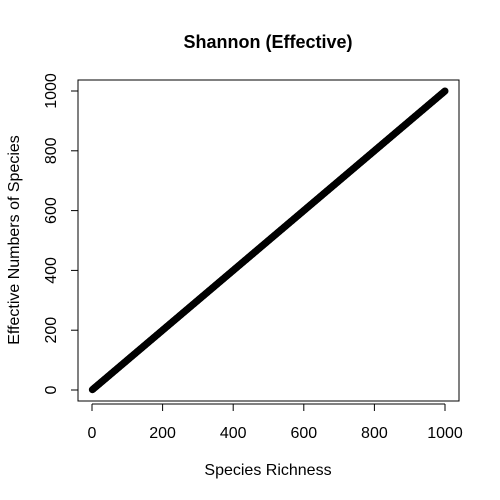 The width and height of the screenshot is (500, 500). Describe the element at coordinates (303, 433) in the screenshot. I see `x-tick-label: 600` at that location.